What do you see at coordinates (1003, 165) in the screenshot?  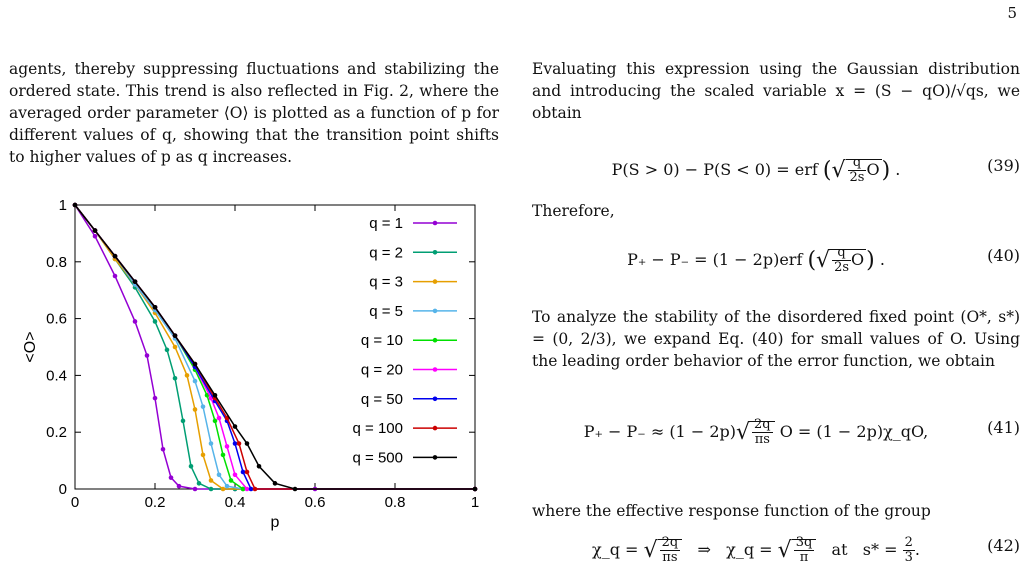 I see `eq39-number: (39)` at bounding box center [1003, 165].